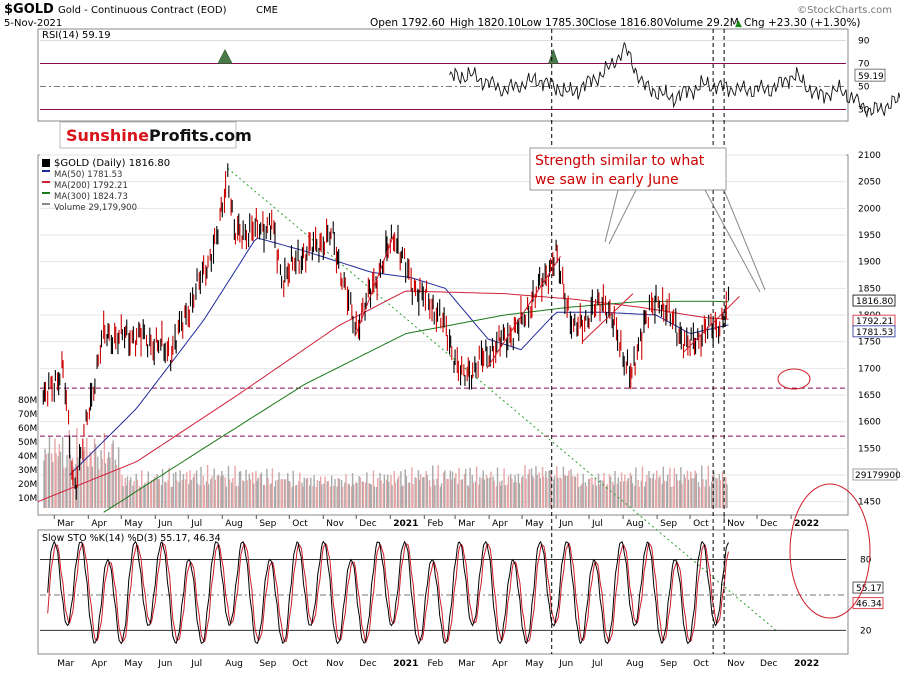 The image size is (900, 673). I want to click on volume-tick-label: 70M, so click(27, 415).